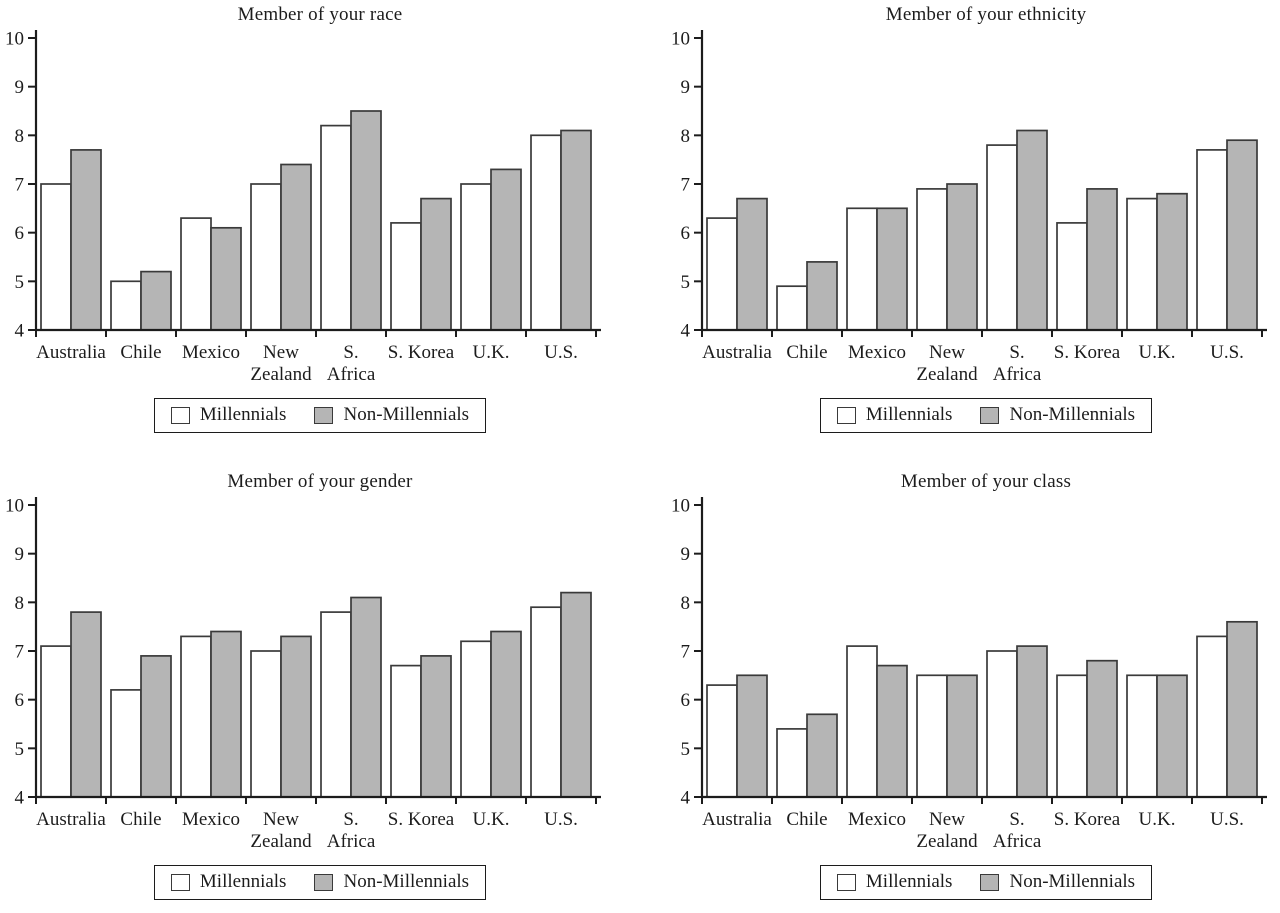 The image size is (1280, 913). What do you see at coordinates (986, 14) in the screenshot?
I see `chart-title: Member of your ethnicity` at bounding box center [986, 14].